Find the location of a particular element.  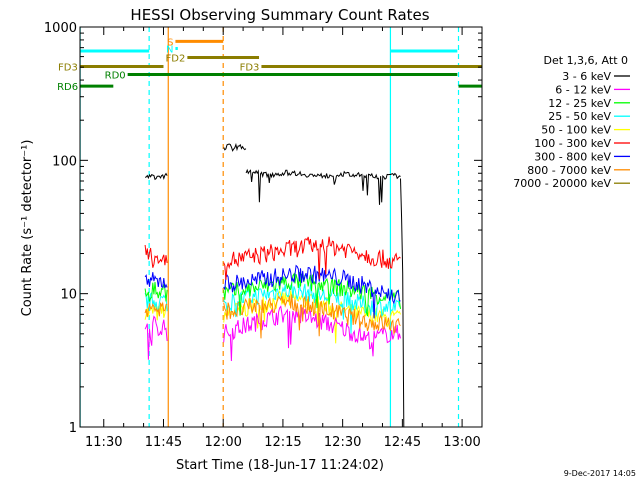

x-tick-label: 12:45 is located at coordinates (402, 442).